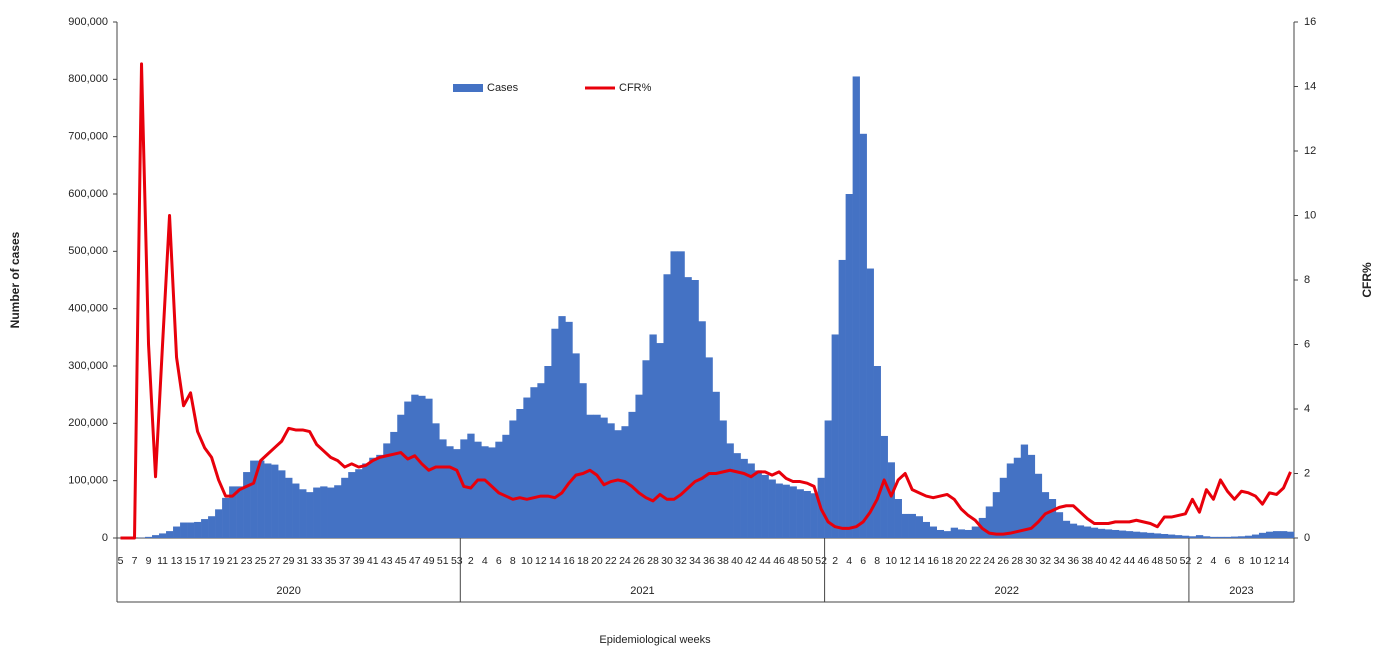 Image resolution: width=1400 pixels, height=653 pixels. I want to click on x-tick-label: 34, so click(695, 561).